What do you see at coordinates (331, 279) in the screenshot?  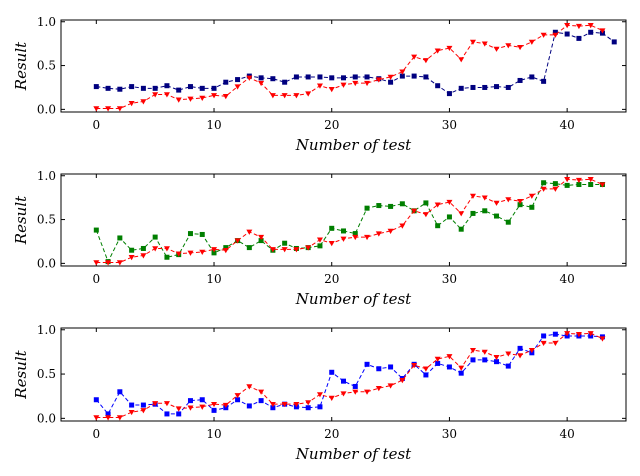 I see `x-tick-label: 20` at bounding box center [331, 279].